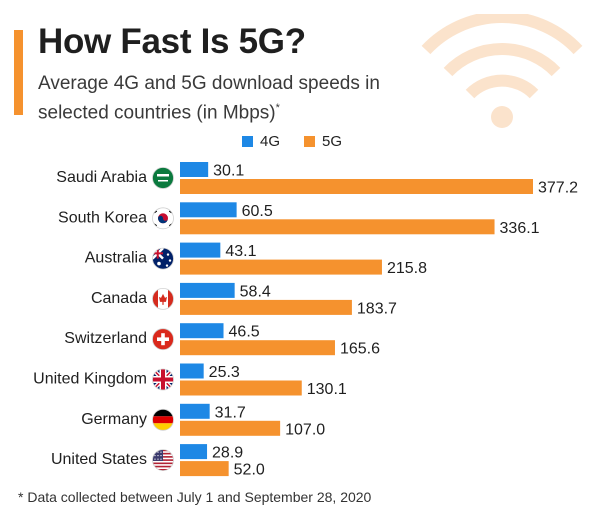  What do you see at coordinates (255, 291) in the screenshot?
I see `value-label-4g-canada: 58.4` at bounding box center [255, 291].